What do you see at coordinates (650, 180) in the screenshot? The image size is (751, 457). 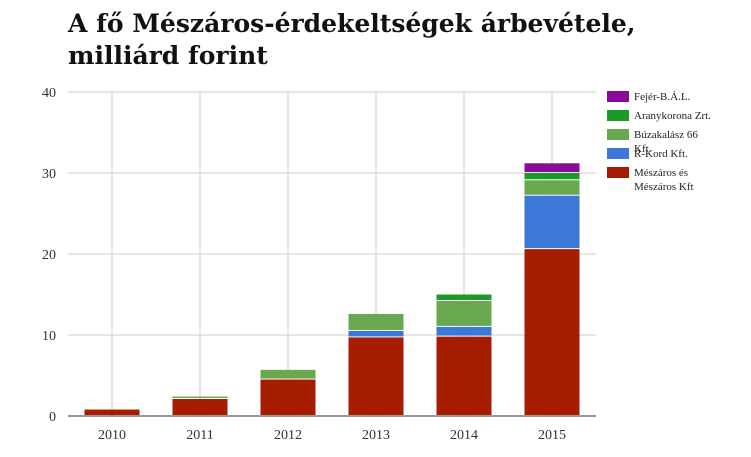 I see `legend-item: Mészáros és Mészáros Kft` at bounding box center [650, 180].